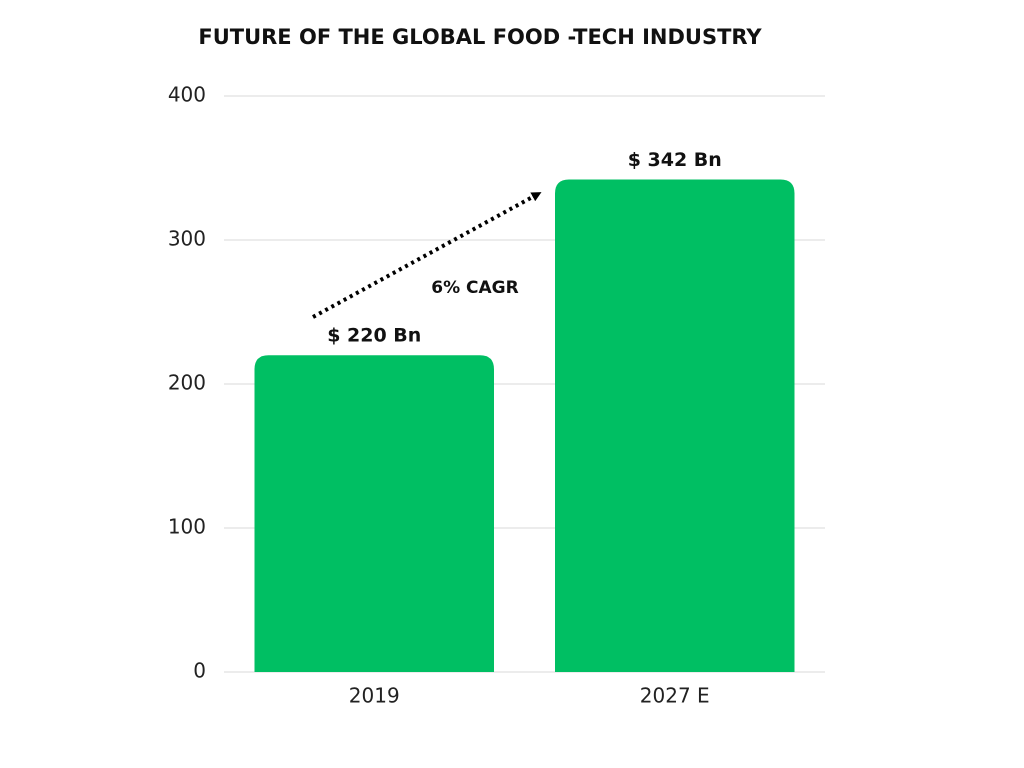 The height and width of the screenshot is (768, 1024). What do you see at coordinates (374, 336) in the screenshot?
I see `value-label: $ 220 Bn` at bounding box center [374, 336].